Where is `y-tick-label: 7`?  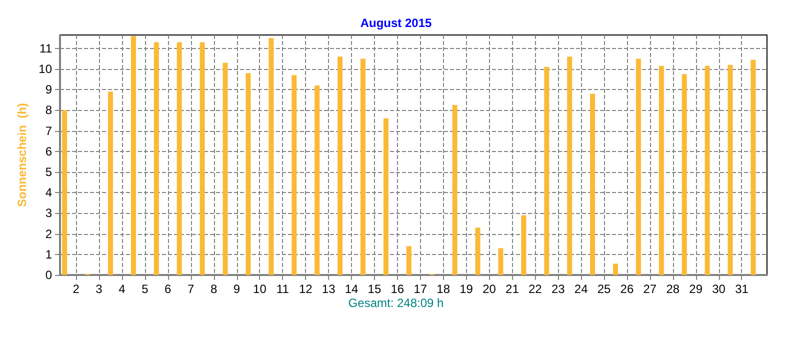 y-tick-label: 7 is located at coordinates (48, 131).